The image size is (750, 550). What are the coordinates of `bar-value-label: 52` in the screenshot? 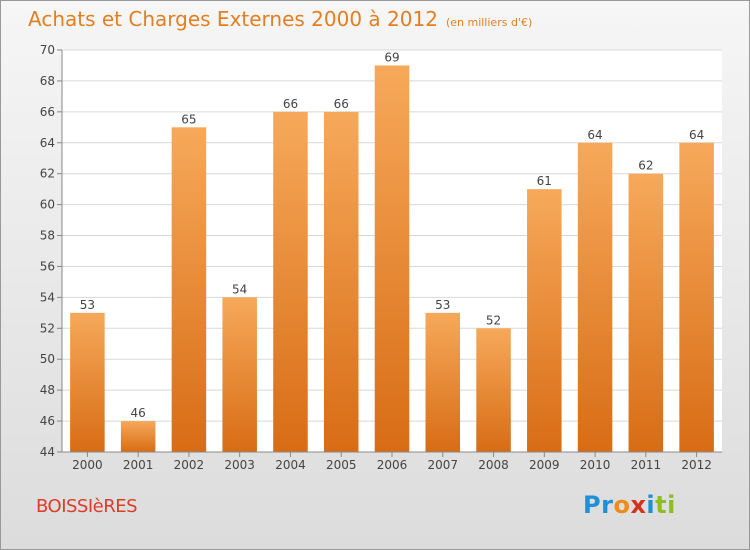 It's located at (493, 320).